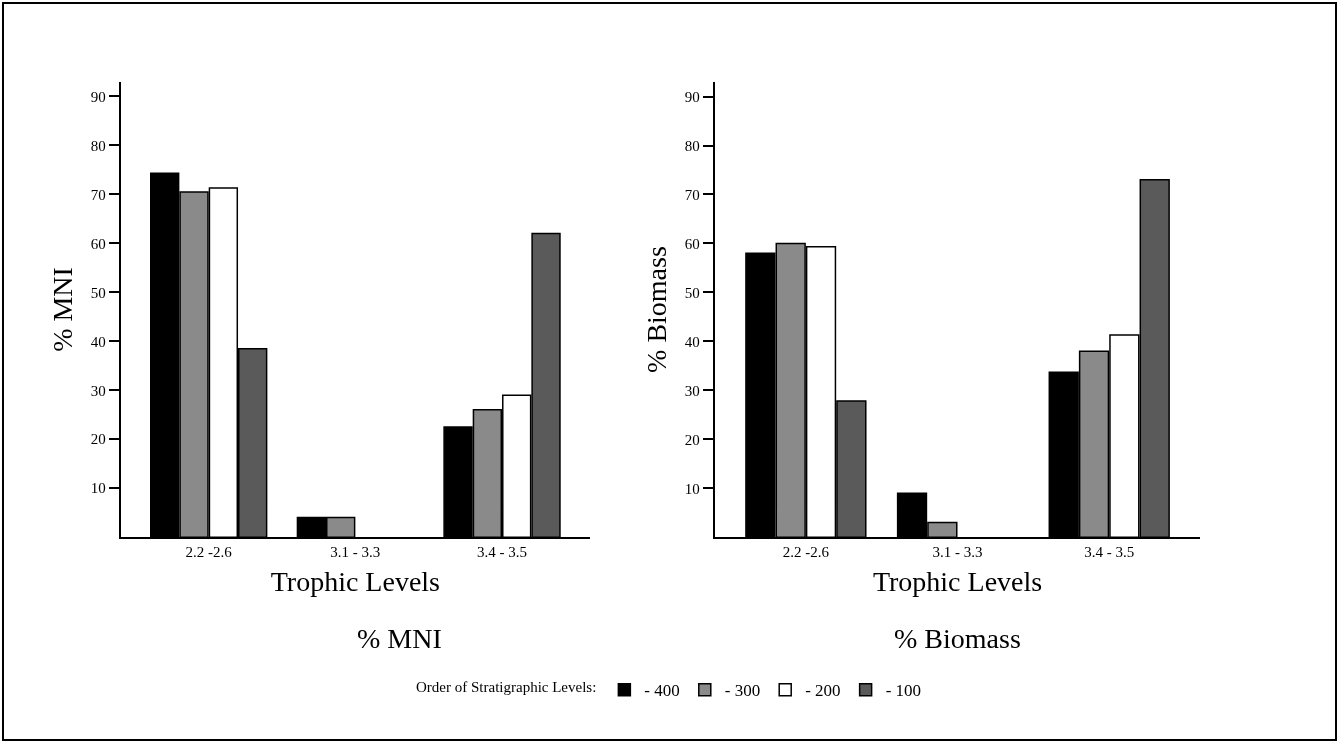 The height and width of the screenshot is (743, 1341). Describe the element at coordinates (662, 691) in the screenshot. I see `legend-label: - 400` at that location.